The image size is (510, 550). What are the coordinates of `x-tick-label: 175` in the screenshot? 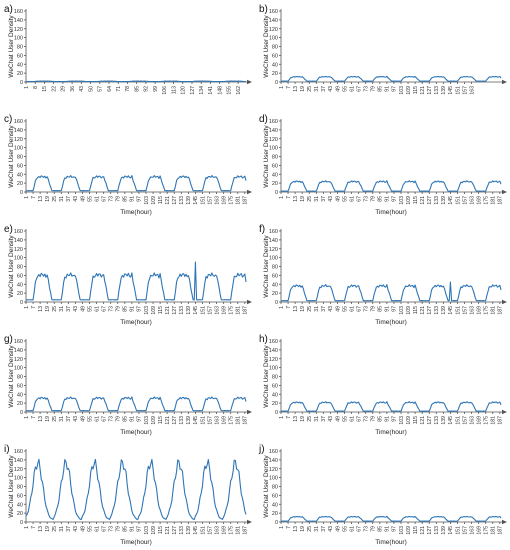 It's located at (487, 200).